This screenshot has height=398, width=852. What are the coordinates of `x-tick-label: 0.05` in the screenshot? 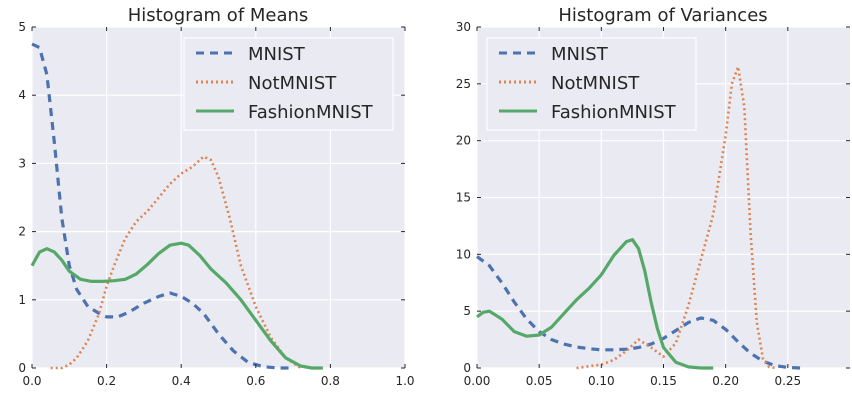 It's located at (539, 381).